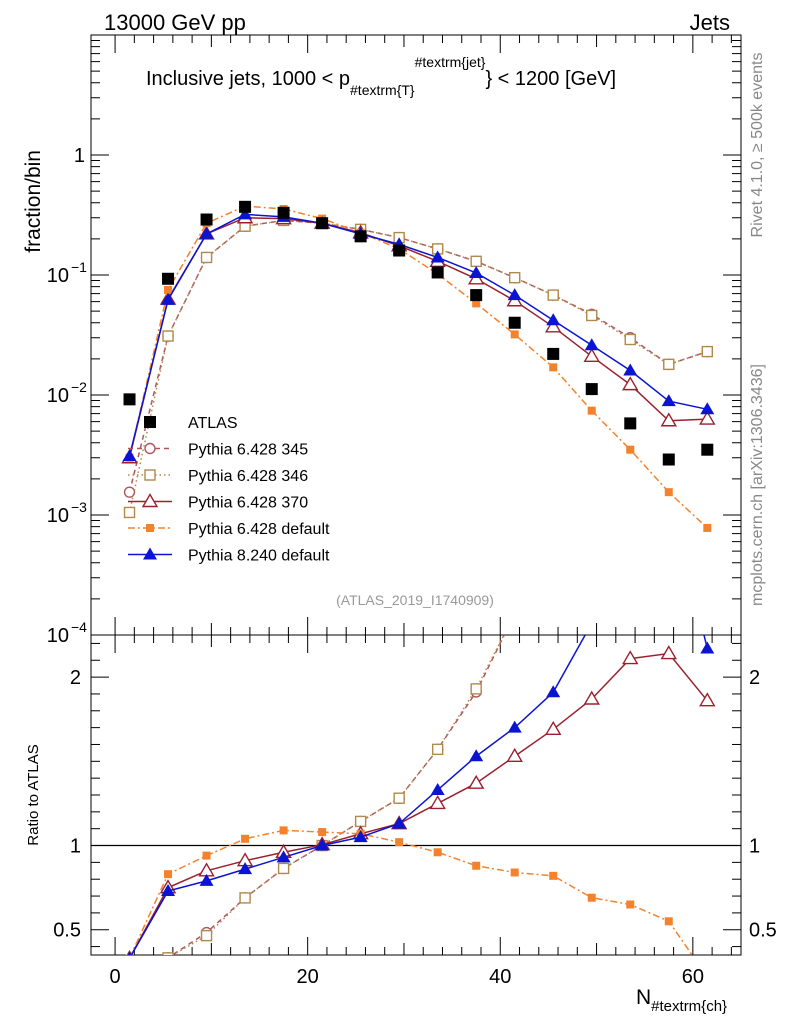 Image resolution: width=786 pixels, height=1024 pixels. I want to click on top-y-tick-exponent: −2, so click(79, 387).